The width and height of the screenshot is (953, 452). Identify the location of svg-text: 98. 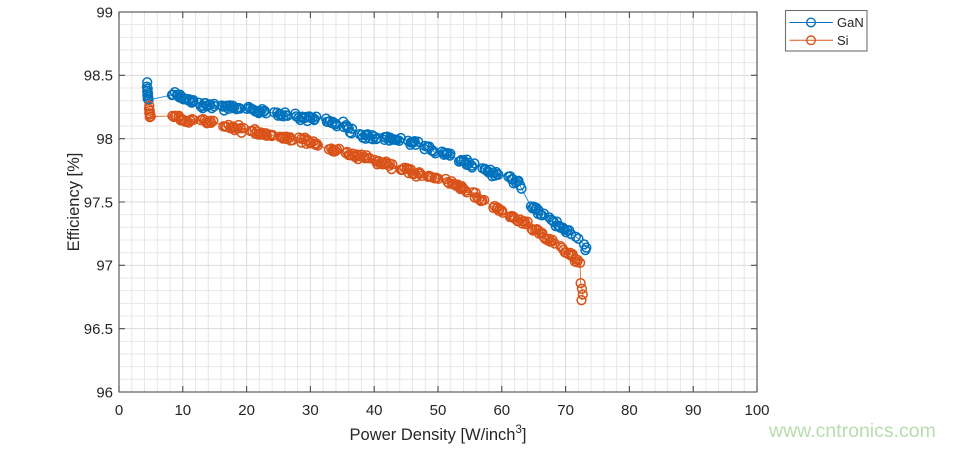
(104, 139).